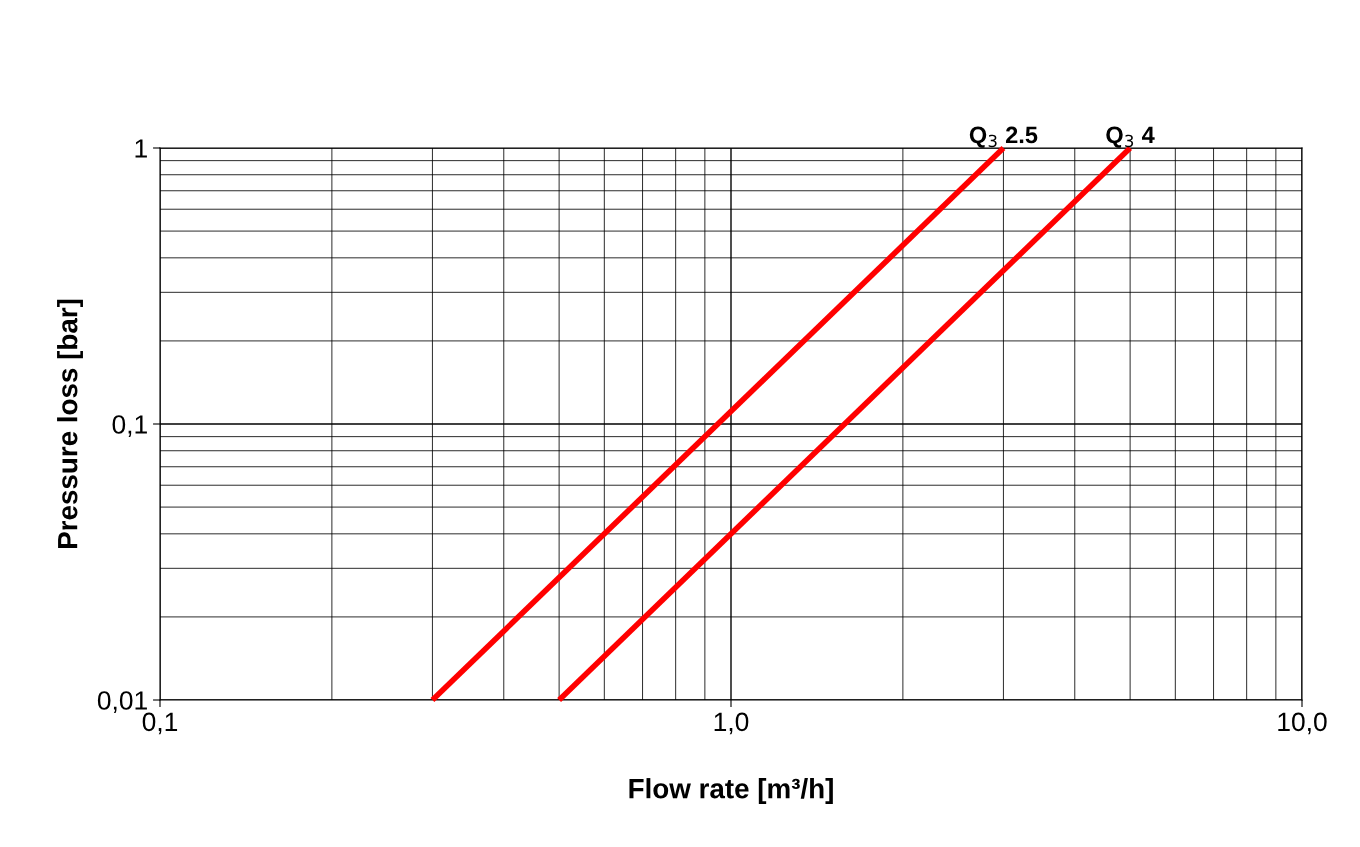 This screenshot has height=847, width=1360. Describe the element at coordinates (1130, 137) in the screenshot. I see `series-label: Q$_{3}$ 4` at that location.